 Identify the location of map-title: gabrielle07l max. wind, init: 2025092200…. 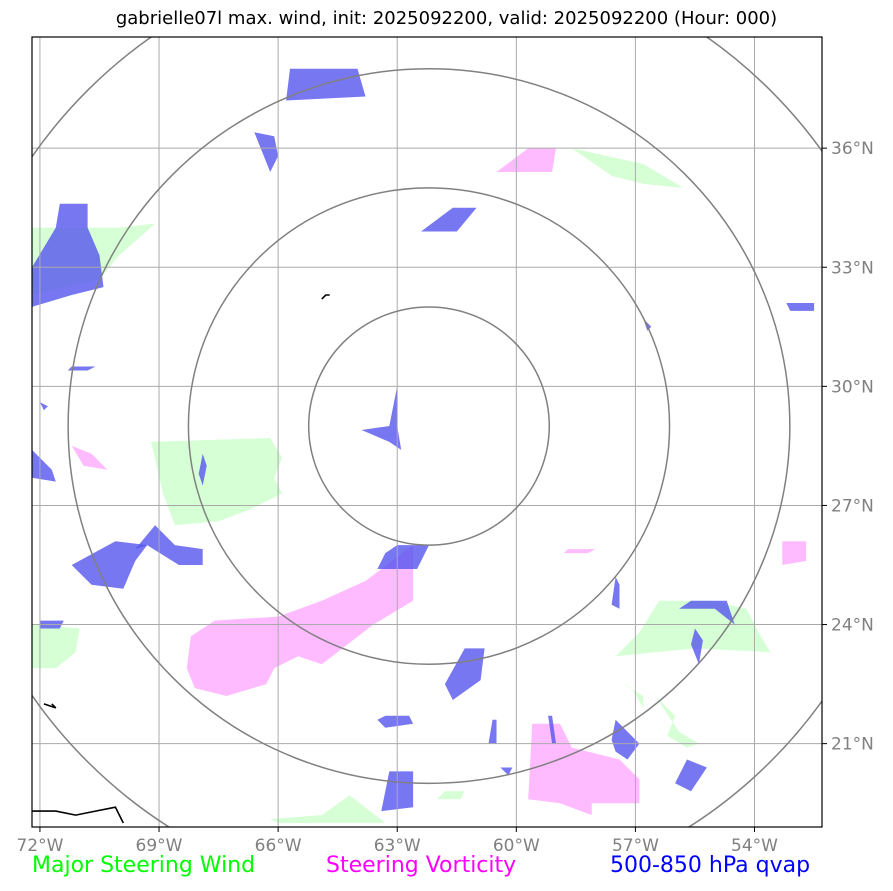
(446, 18).